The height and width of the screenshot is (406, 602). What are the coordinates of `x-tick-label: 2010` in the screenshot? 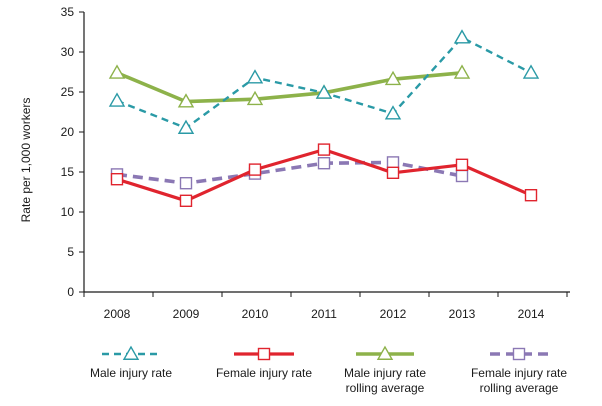 It's located at (255, 314).